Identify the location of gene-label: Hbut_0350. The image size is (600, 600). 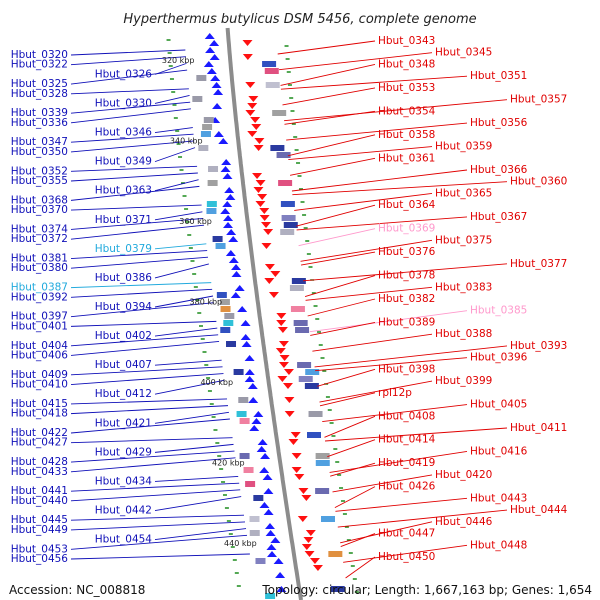
(39, 152).